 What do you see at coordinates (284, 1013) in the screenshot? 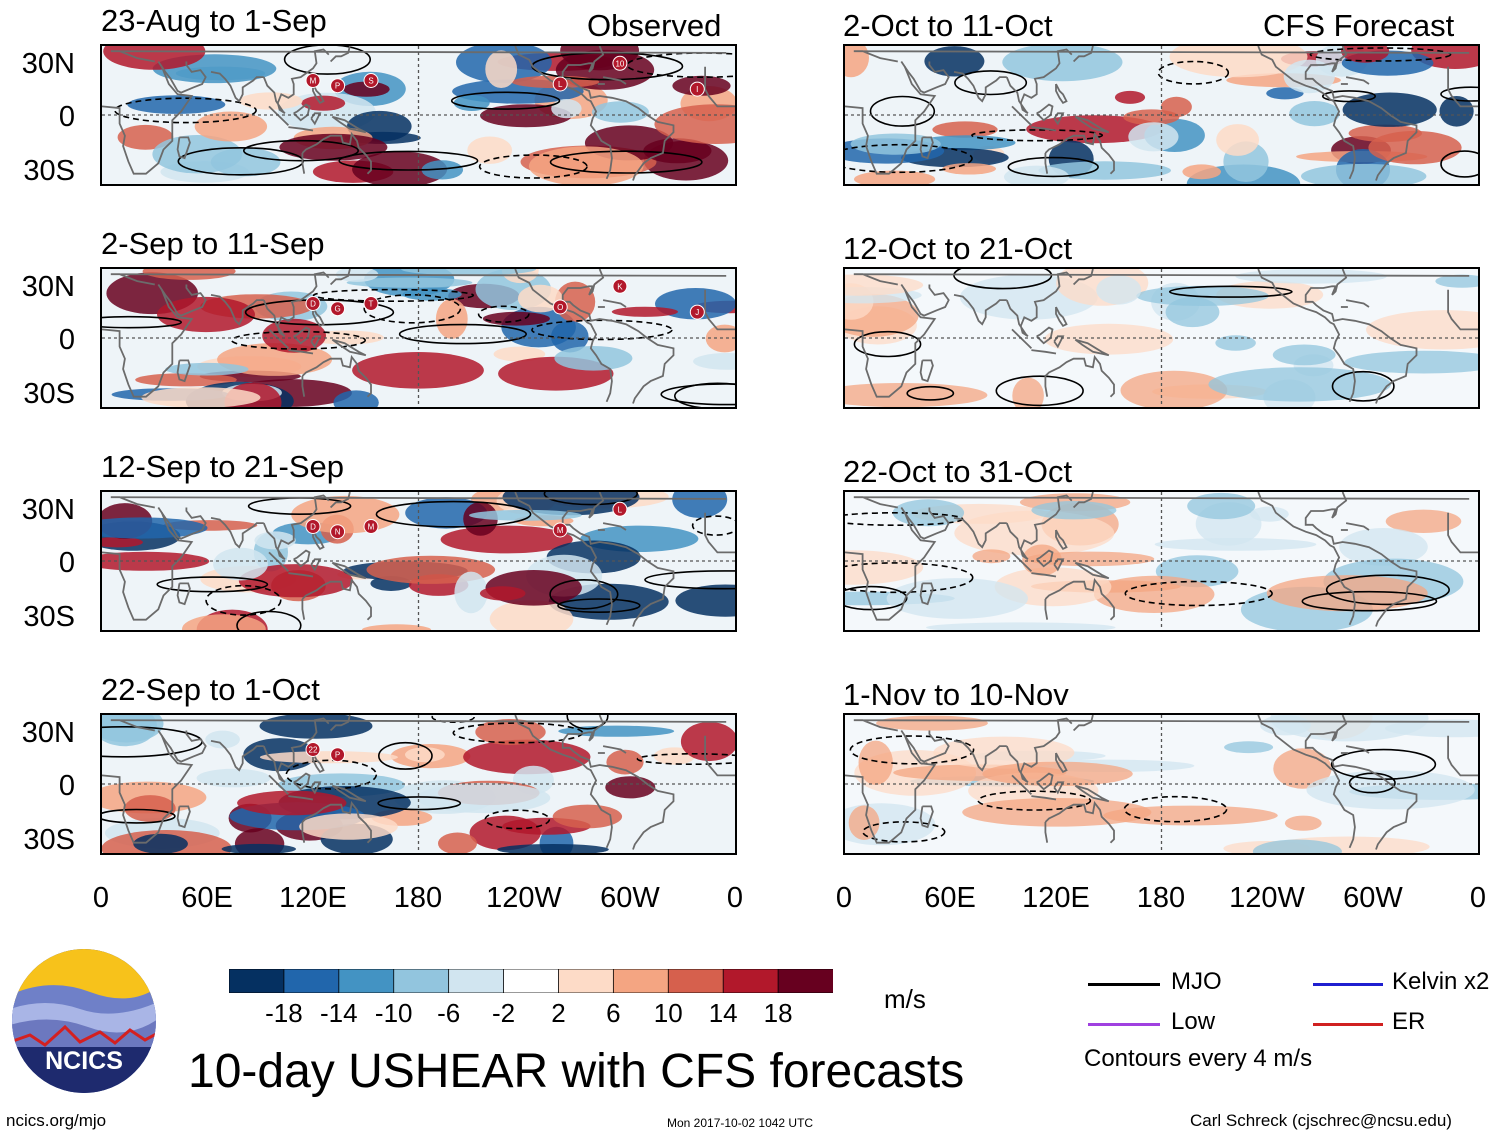
I see `colorbar-tick: -18` at bounding box center [284, 1013].